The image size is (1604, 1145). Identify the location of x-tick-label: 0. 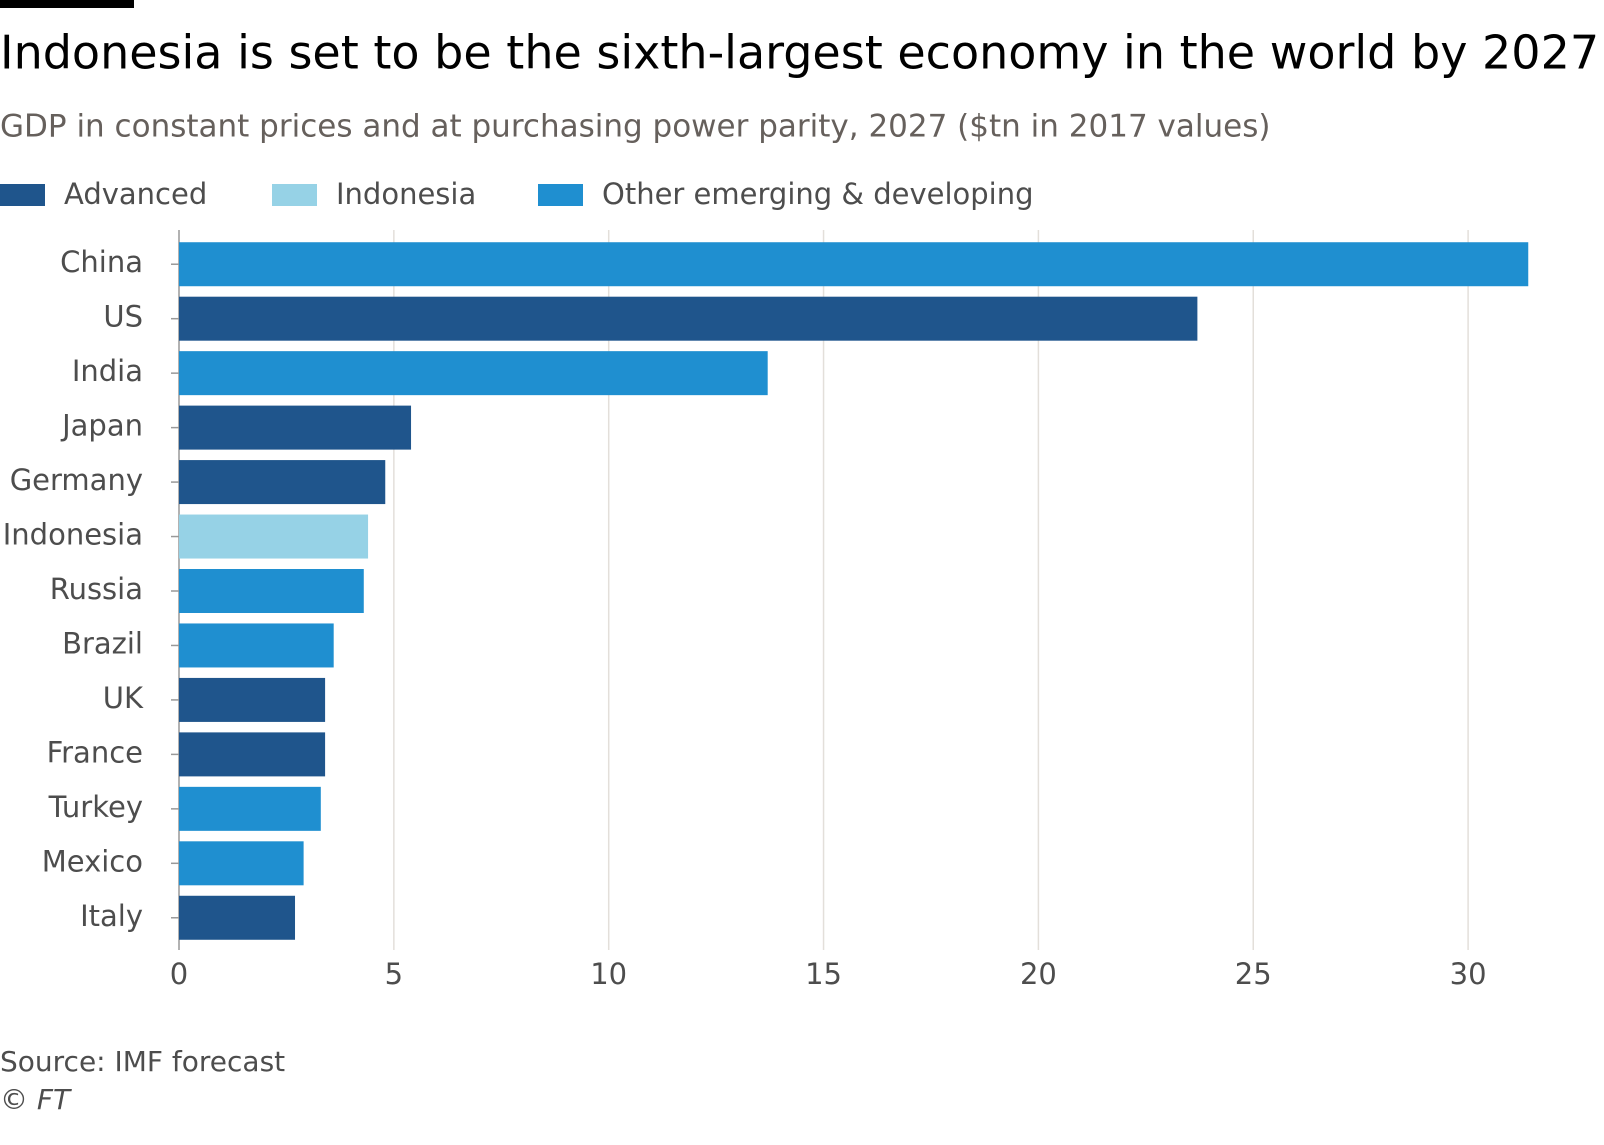
(179, 974).